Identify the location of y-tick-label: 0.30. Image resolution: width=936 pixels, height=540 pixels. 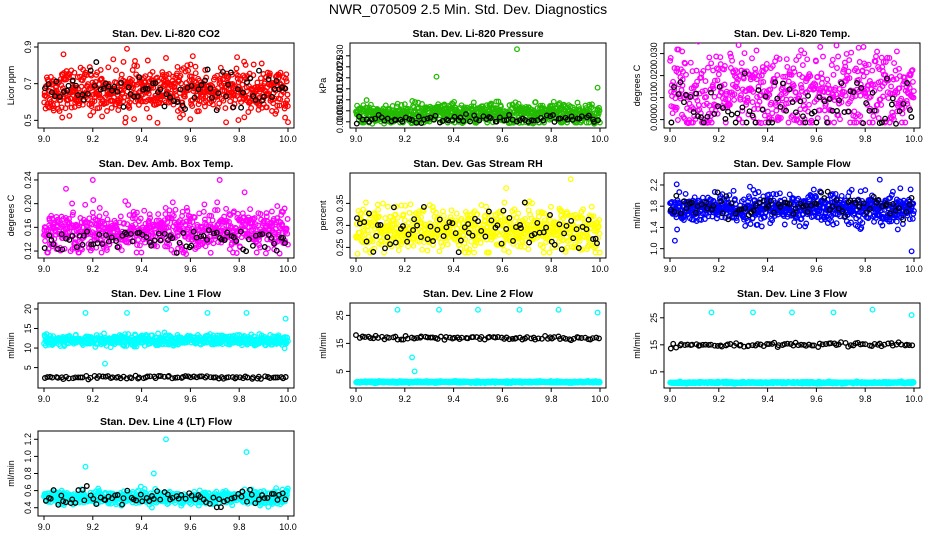
(340, 226).